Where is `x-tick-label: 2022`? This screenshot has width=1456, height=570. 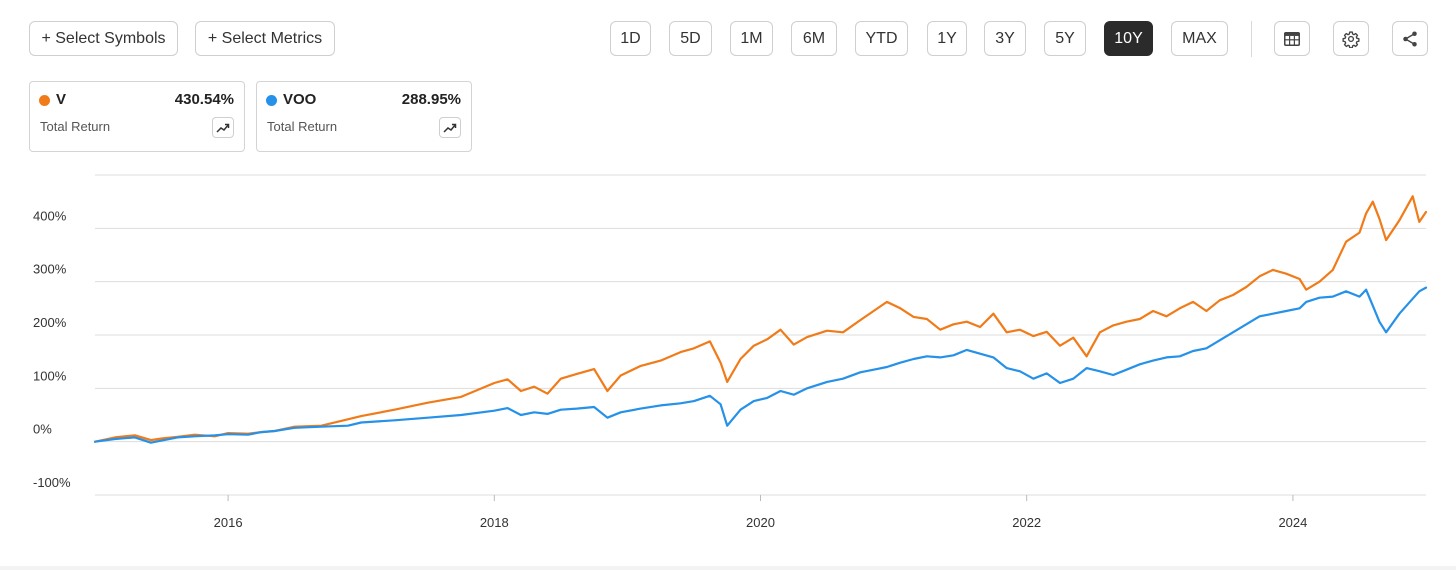
x-tick-label: 2022 is located at coordinates (1026, 522).